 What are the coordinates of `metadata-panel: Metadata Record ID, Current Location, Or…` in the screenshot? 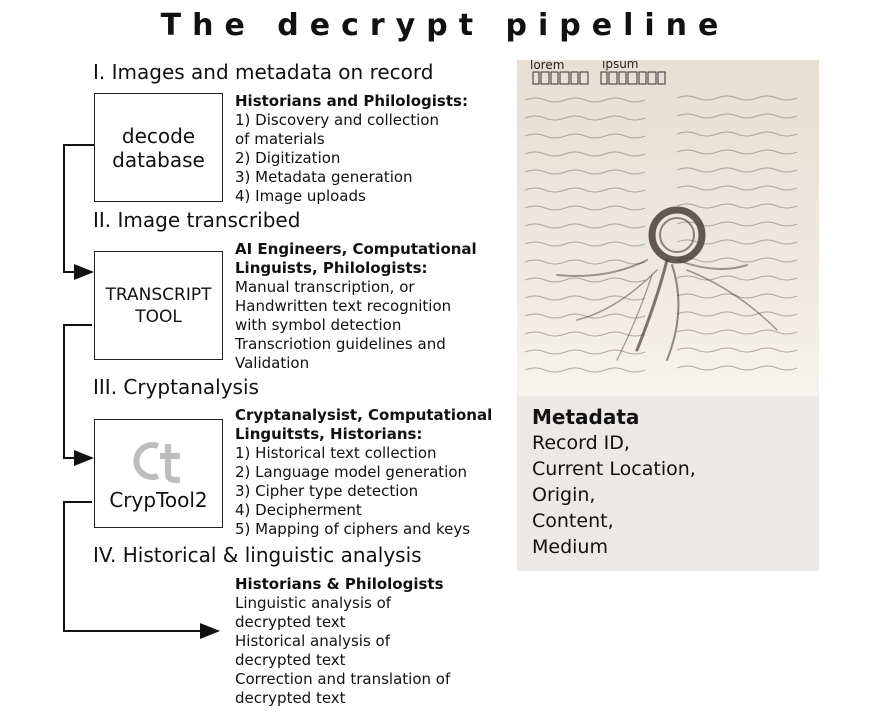 It's located at (668, 483).